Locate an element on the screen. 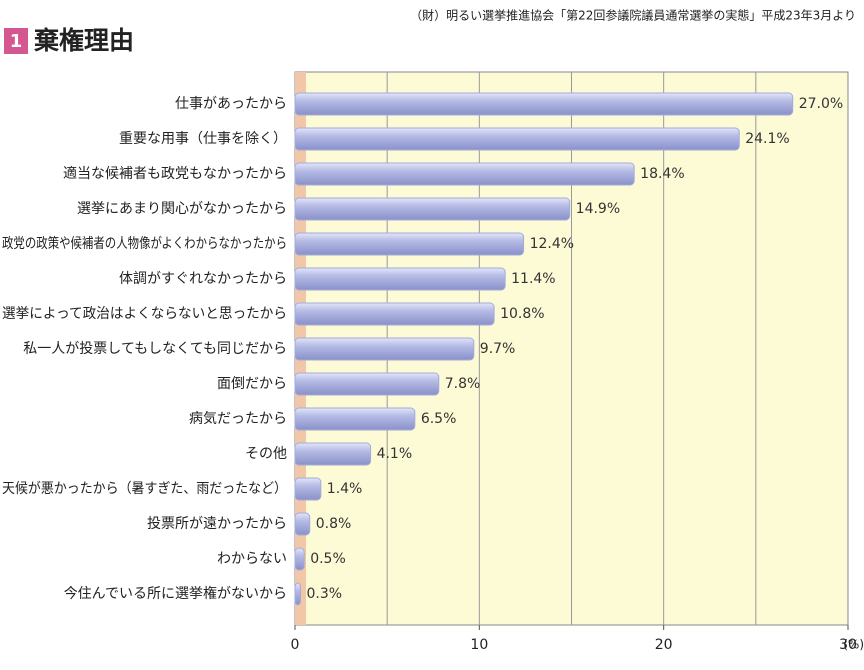  y-tick-label: 私一人が投票してもしなくても同じだから is located at coordinates (155, 349).